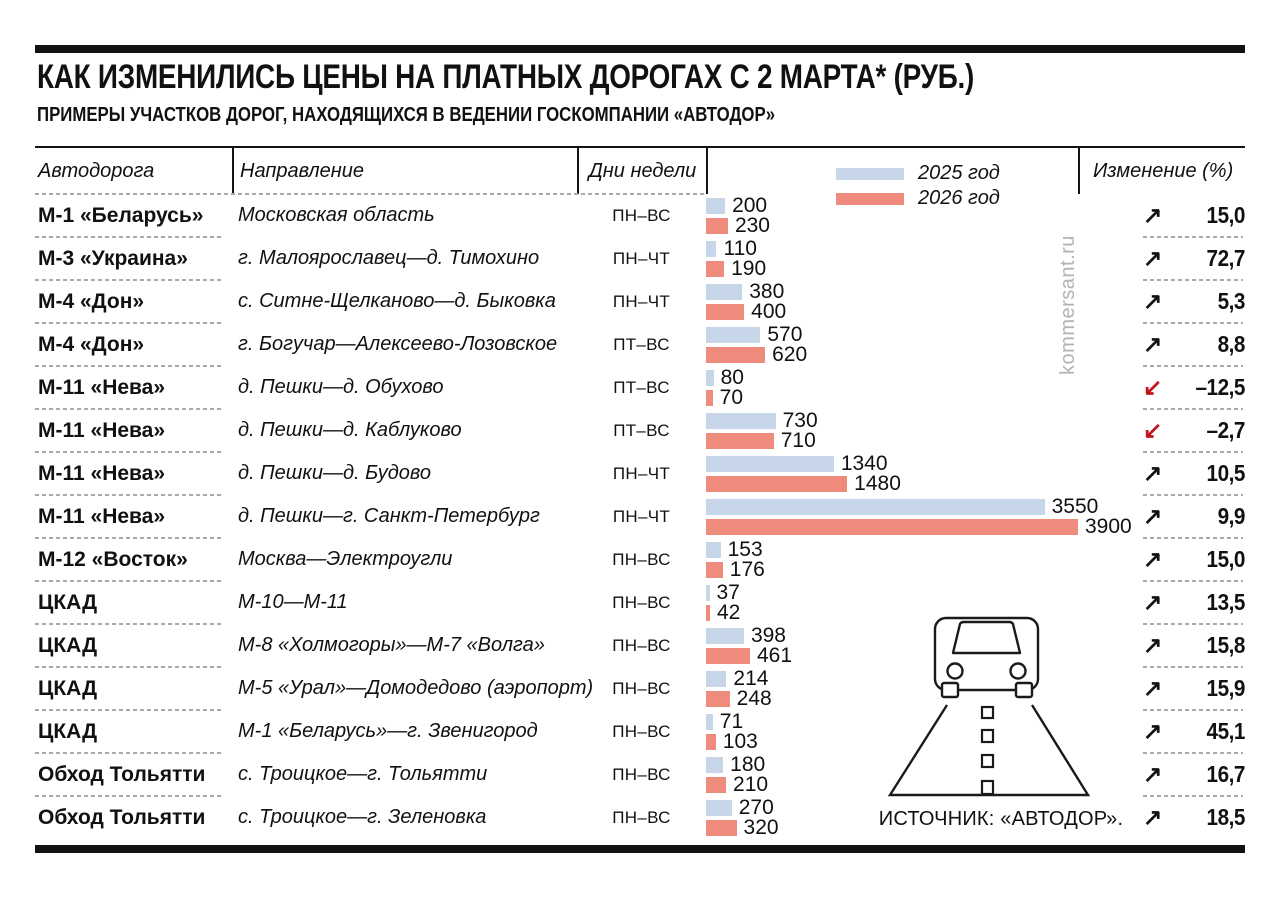 The width and height of the screenshot is (1280, 898). I want to click on change-box: ↗ 13,5, so click(1194, 602).